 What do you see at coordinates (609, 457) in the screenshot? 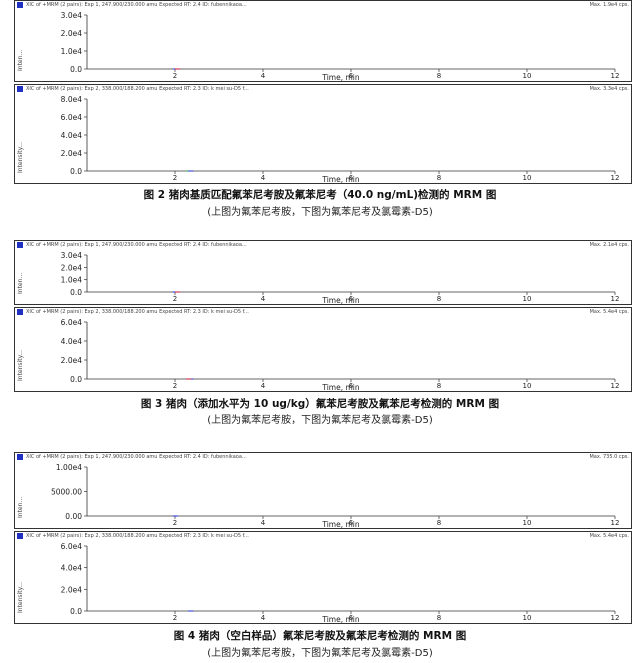
I see `panel-max-cps: Max. 735.0 cps.` at bounding box center [609, 457].